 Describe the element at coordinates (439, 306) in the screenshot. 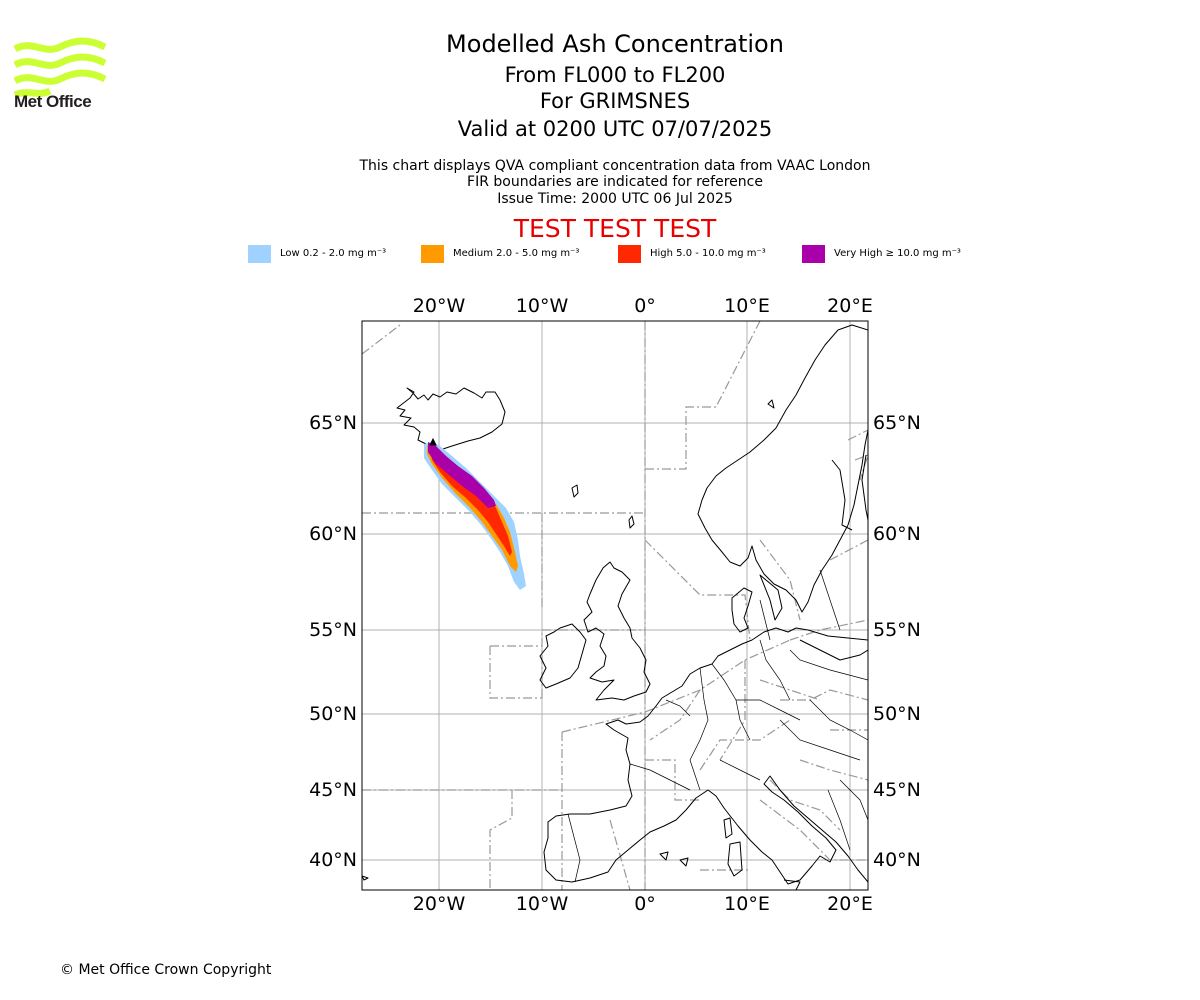

I see `lon-tick-top: 20°W` at that location.